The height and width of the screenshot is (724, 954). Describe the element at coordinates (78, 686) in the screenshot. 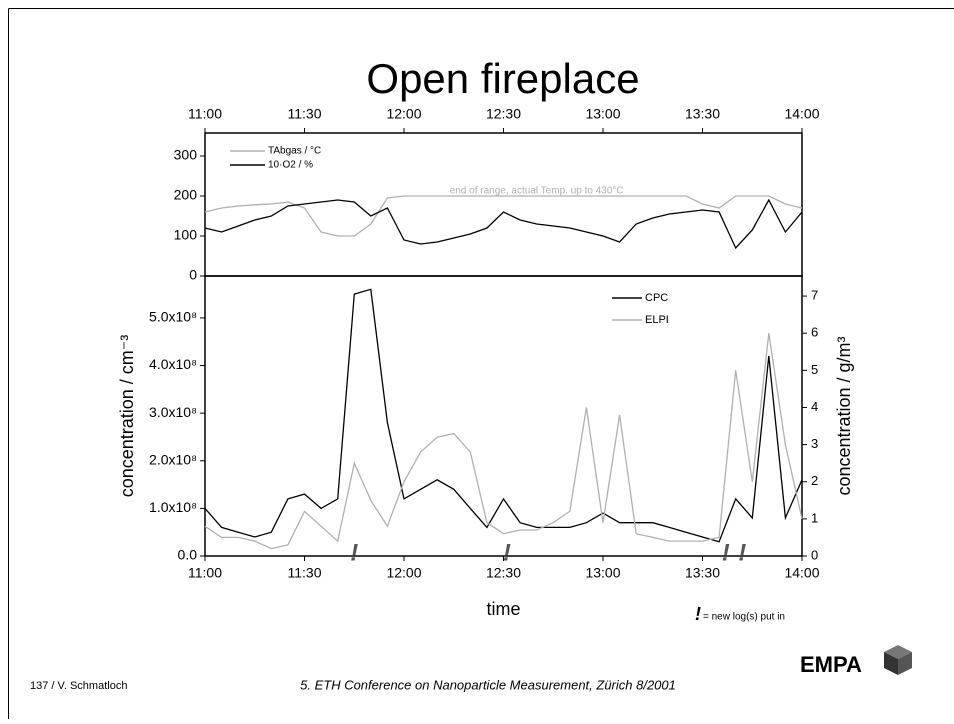

I see `footer-left: 137 / V. Schmatloch` at that location.